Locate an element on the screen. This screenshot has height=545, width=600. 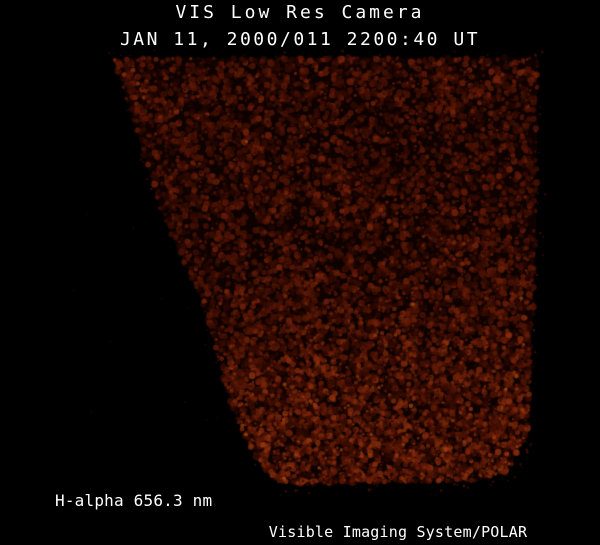
title-timestamp: JAN 11, 2000/011 2200:40 UT is located at coordinates (300, 39).